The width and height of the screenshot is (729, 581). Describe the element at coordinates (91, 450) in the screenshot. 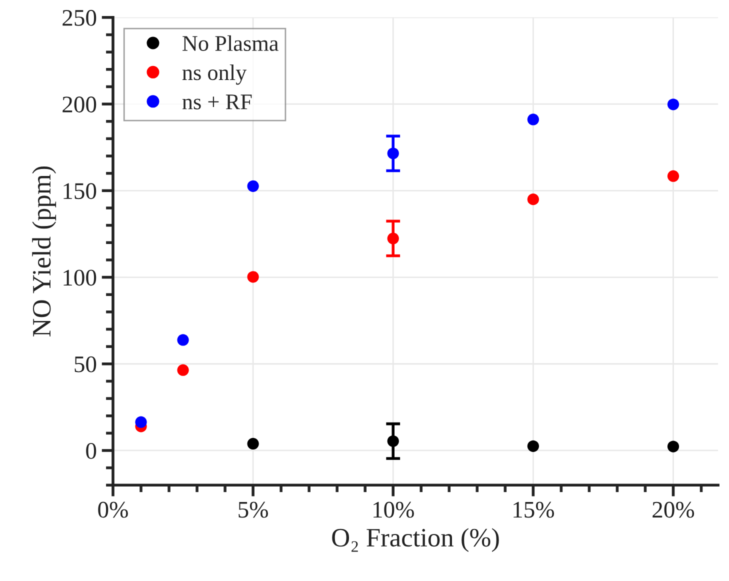

I see `y-tick-label: 0` at that location.